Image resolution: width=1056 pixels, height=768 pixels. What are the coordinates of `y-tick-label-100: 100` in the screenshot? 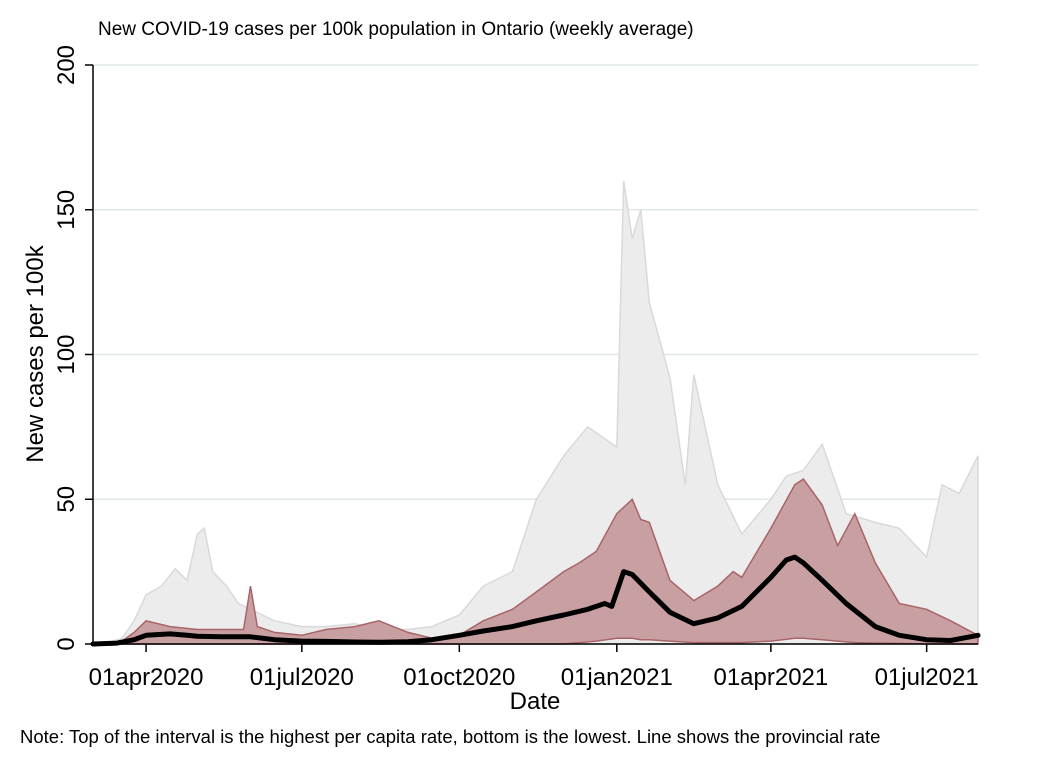 It's located at (66, 354).